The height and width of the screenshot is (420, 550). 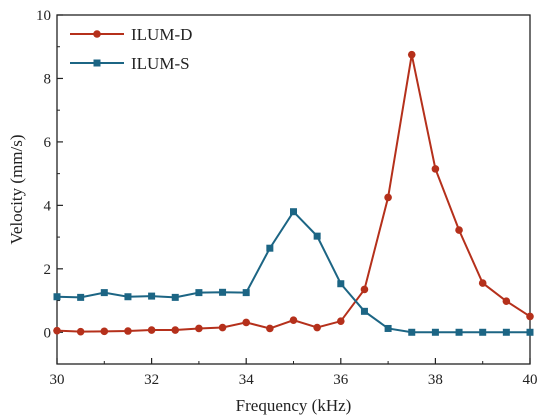 What do you see at coordinates (294, 405) in the screenshot?
I see `x-axis-title: Frequency (kHz)` at bounding box center [294, 405].